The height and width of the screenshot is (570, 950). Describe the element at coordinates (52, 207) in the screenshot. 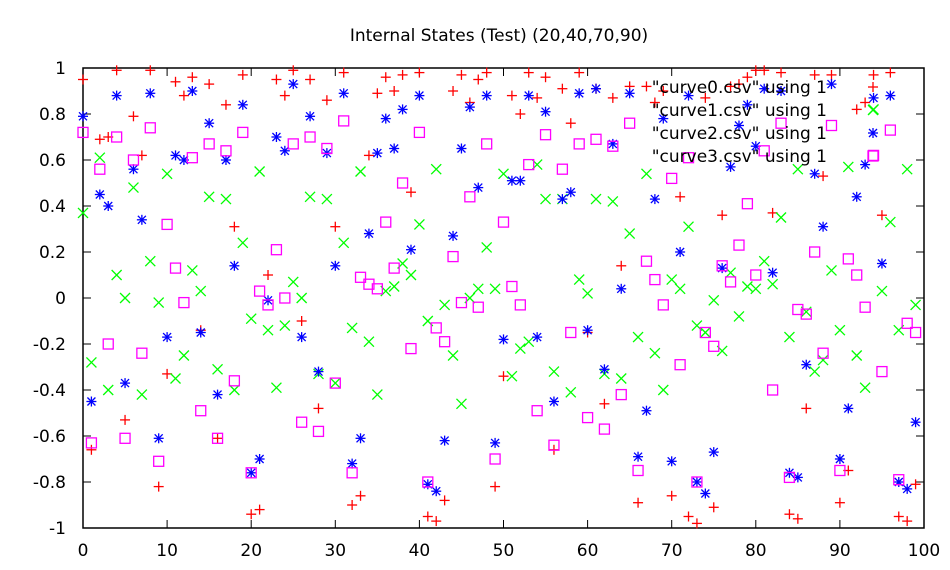

I see `y-tick-label: 0.4` at that location.